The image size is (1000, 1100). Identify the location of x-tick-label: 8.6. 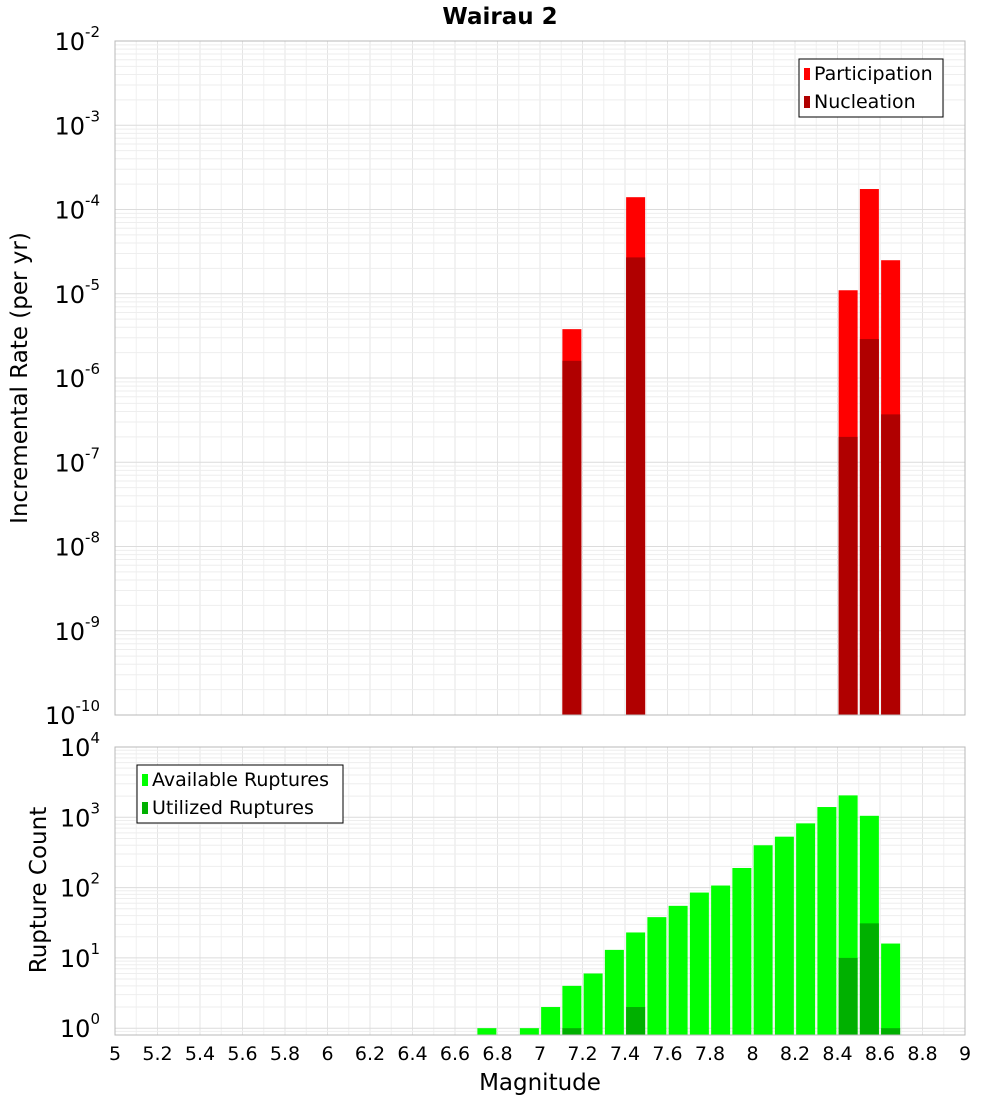
(880, 1054).